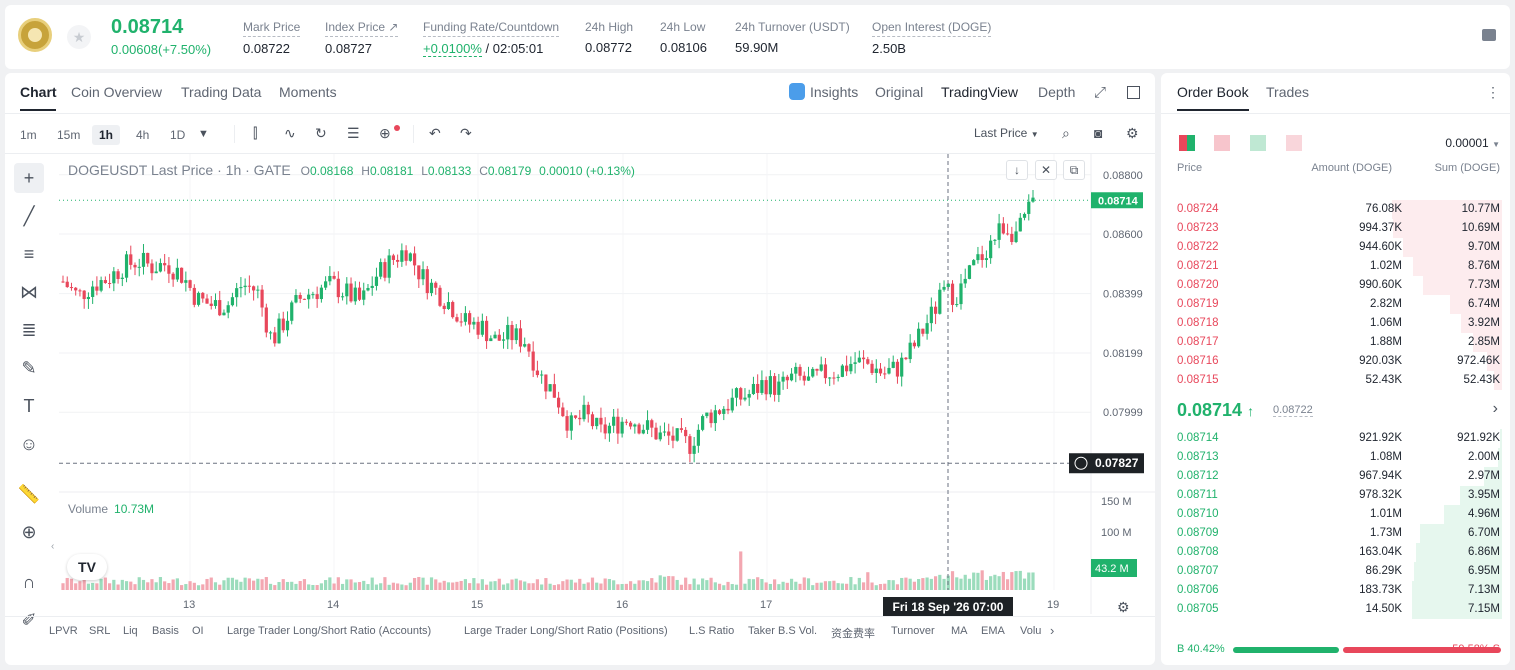 This screenshot has height=670, width=1515. I want to click on scroll-down-icon: ↓, so click(1017, 170).